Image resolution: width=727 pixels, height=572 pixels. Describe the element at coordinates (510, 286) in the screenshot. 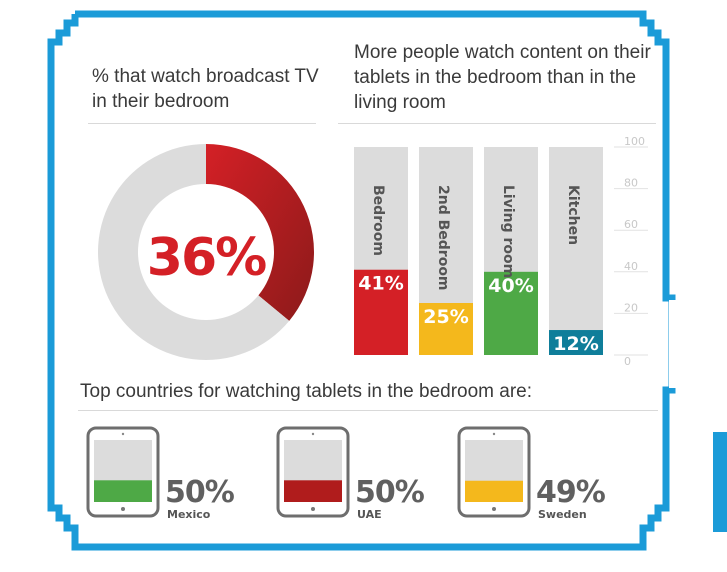

I see `bar-value-label: 40%` at that location.